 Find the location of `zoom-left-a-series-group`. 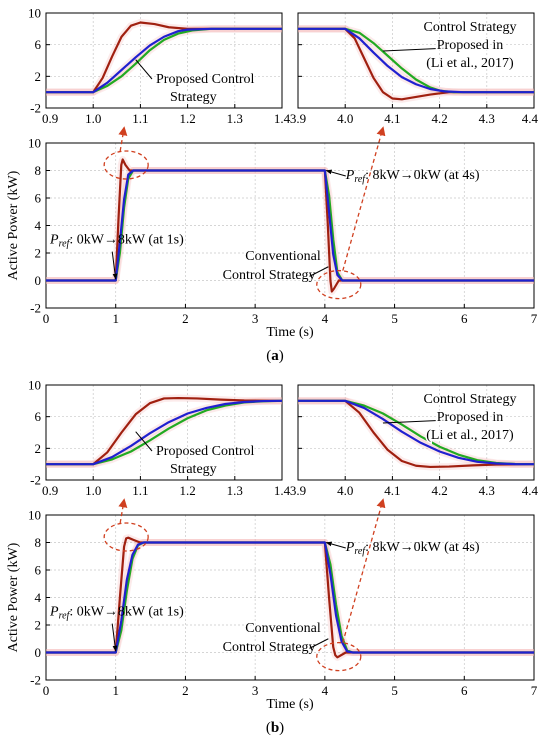

zoom-left-a-series-group is located at coordinates (164, 57).